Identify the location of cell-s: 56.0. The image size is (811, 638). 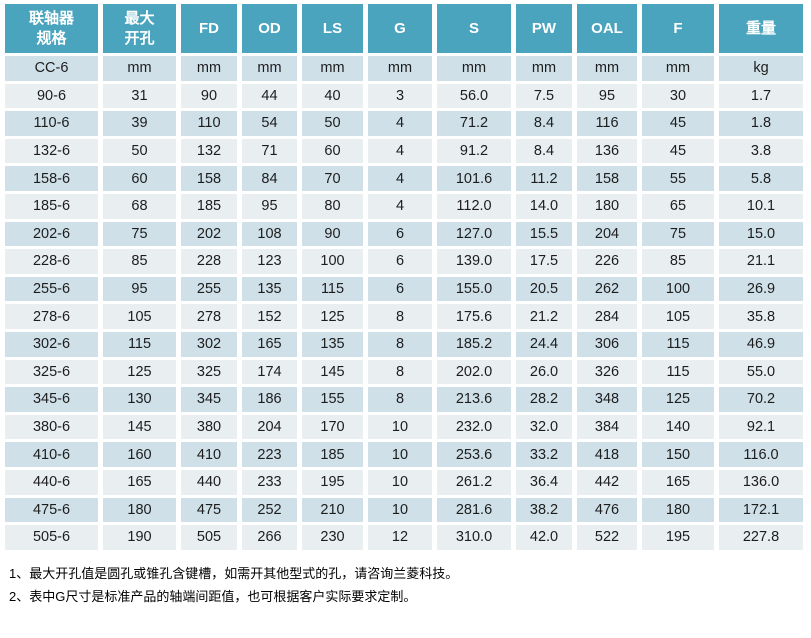
(474, 96).